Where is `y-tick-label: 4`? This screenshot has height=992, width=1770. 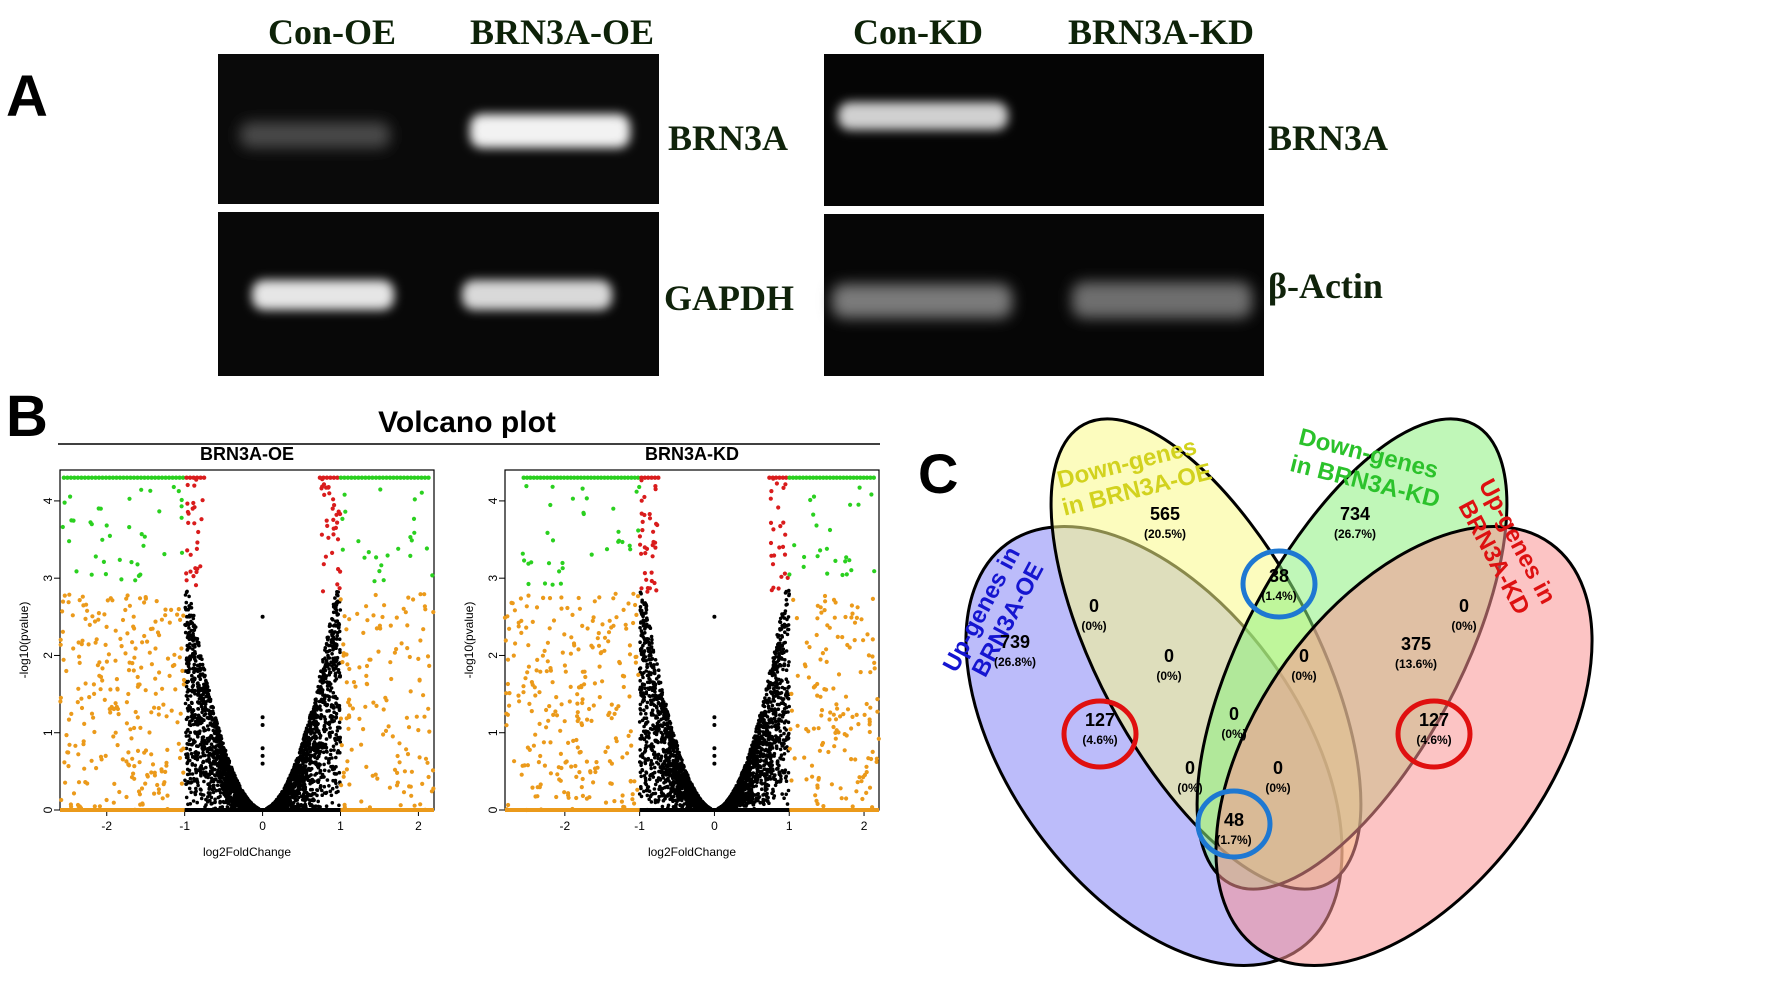 y-tick-label: 4 is located at coordinates (48, 500).